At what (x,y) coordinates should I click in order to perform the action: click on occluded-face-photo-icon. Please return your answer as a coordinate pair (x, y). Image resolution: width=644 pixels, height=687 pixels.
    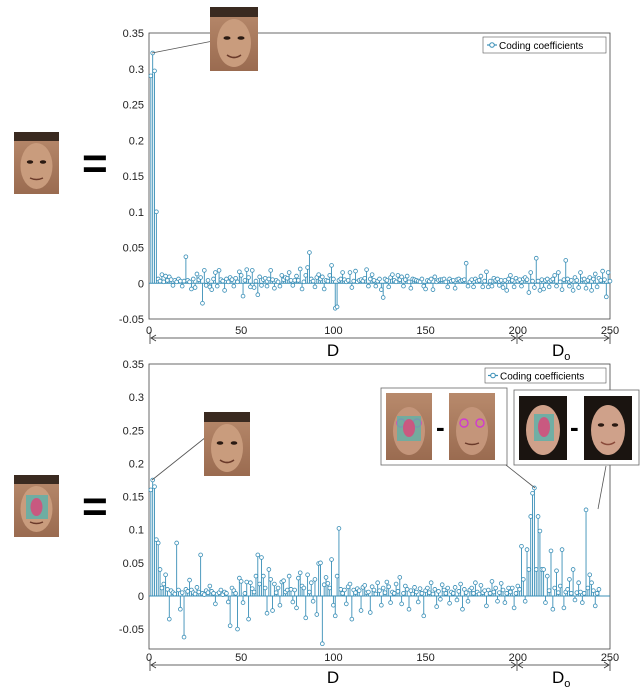
    Looking at the image, I should click on (543, 428).